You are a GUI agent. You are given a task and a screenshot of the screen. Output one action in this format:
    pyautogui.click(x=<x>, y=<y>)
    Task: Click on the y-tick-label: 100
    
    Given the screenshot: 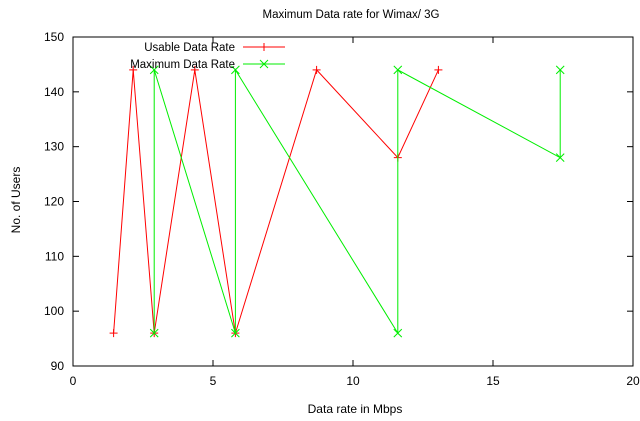 What is the action you would take?
    pyautogui.click(x=54, y=311)
    